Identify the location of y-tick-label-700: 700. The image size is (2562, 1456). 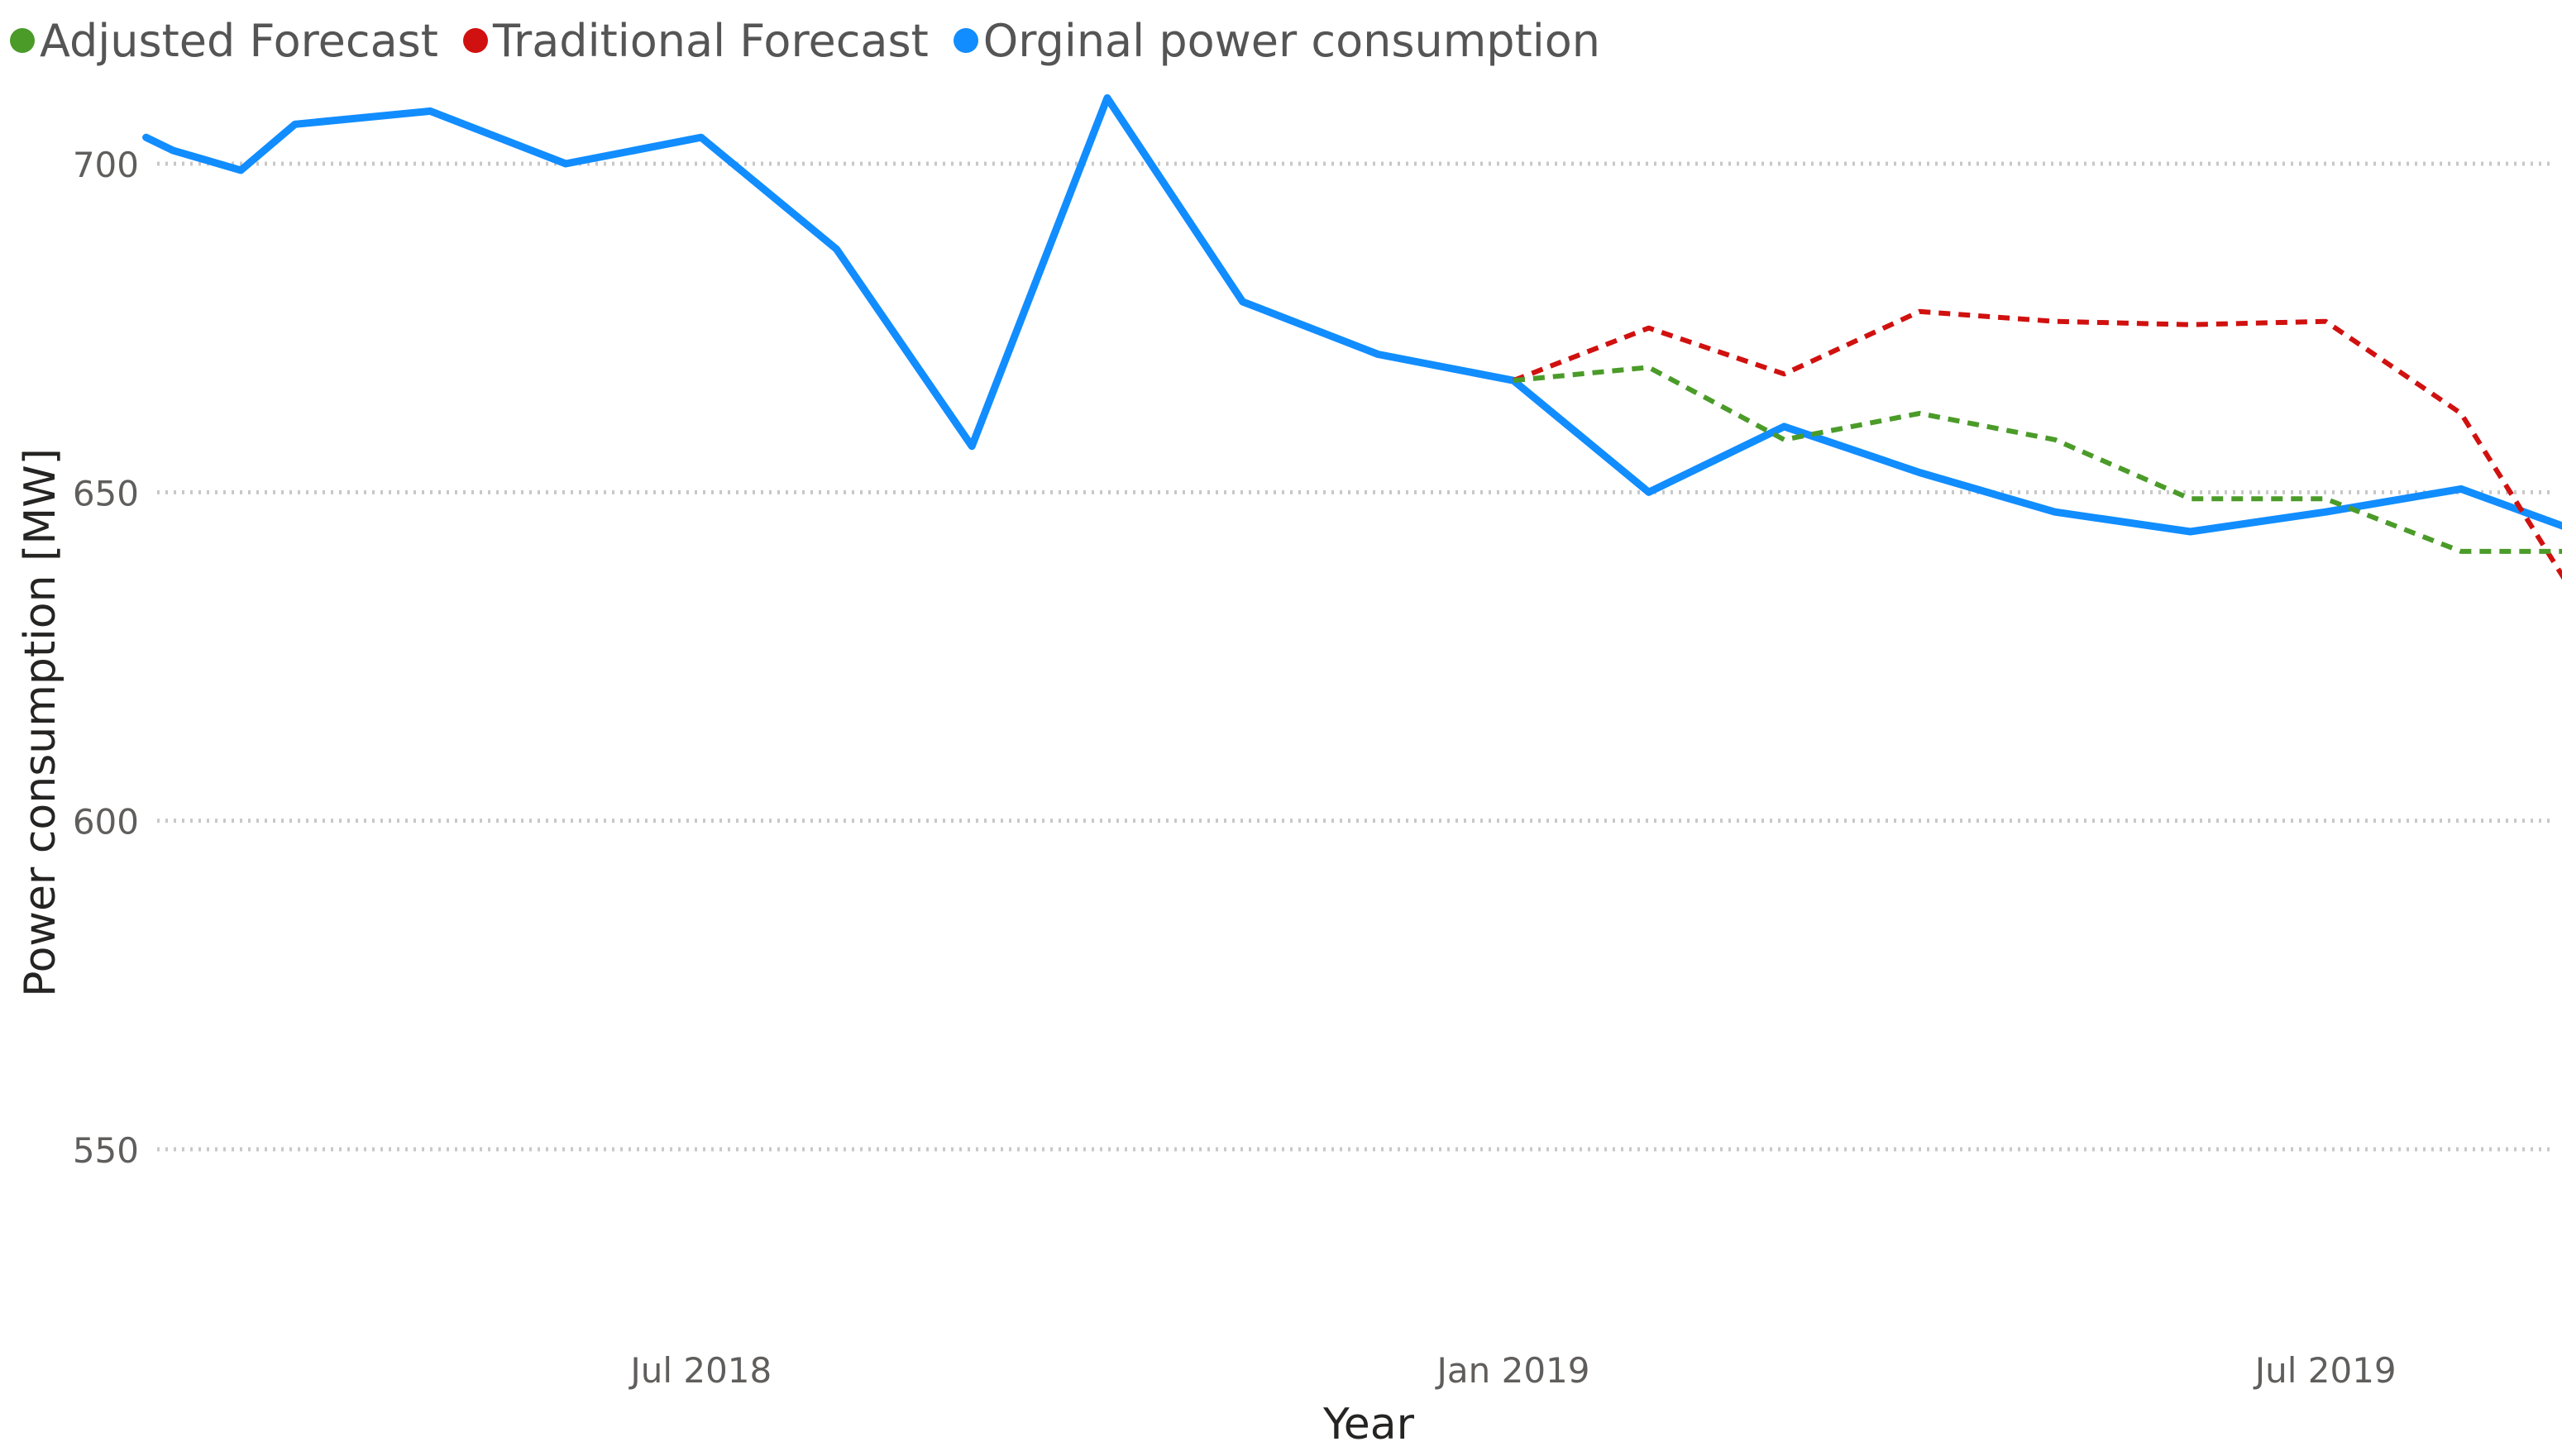
(106, 165).